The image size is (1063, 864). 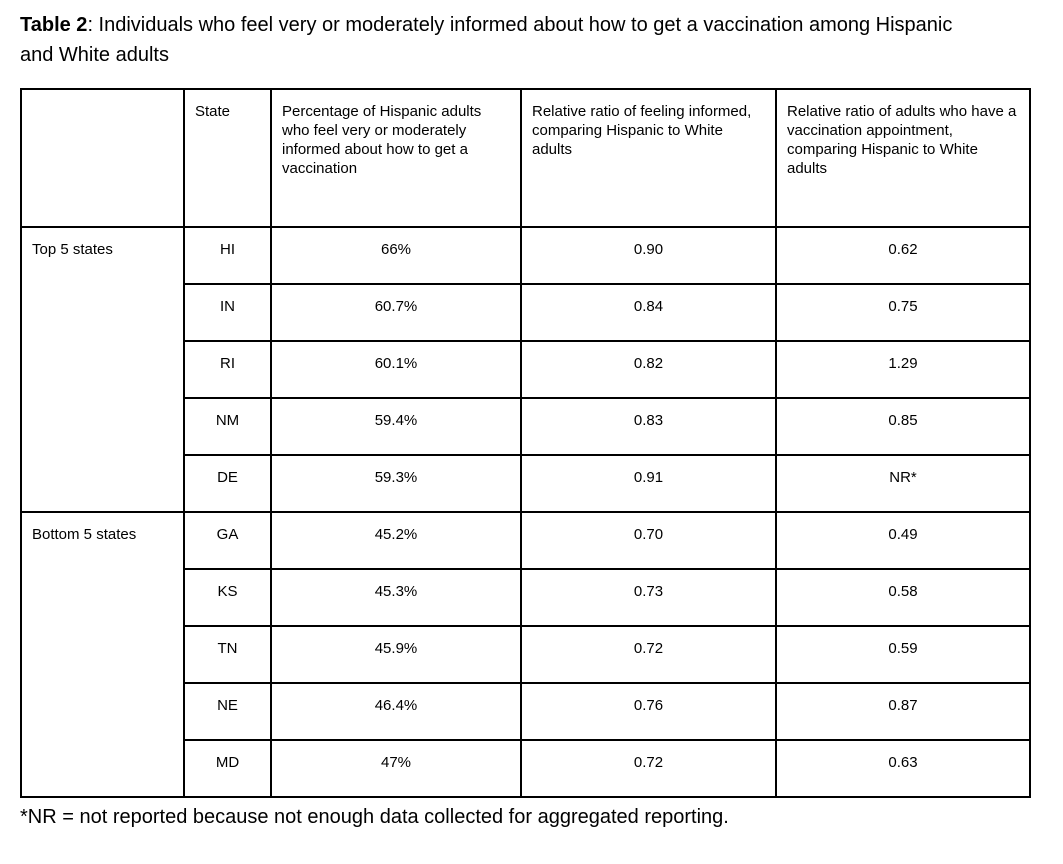 I want to click on percentage-cell: 59.3%, so click(x=396, y=483).